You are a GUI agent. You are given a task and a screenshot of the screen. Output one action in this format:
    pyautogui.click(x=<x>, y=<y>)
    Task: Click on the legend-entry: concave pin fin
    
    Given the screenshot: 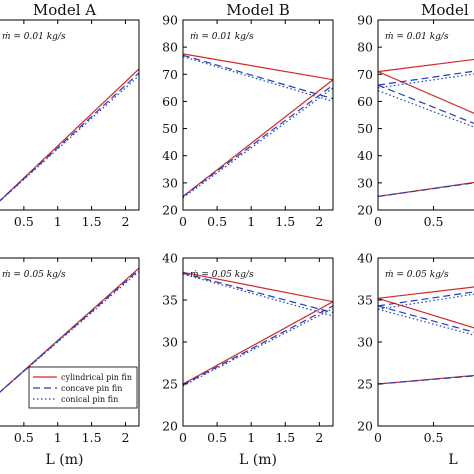 What is the action you would take?
    pyautogui.click(x=91, y=388)
    